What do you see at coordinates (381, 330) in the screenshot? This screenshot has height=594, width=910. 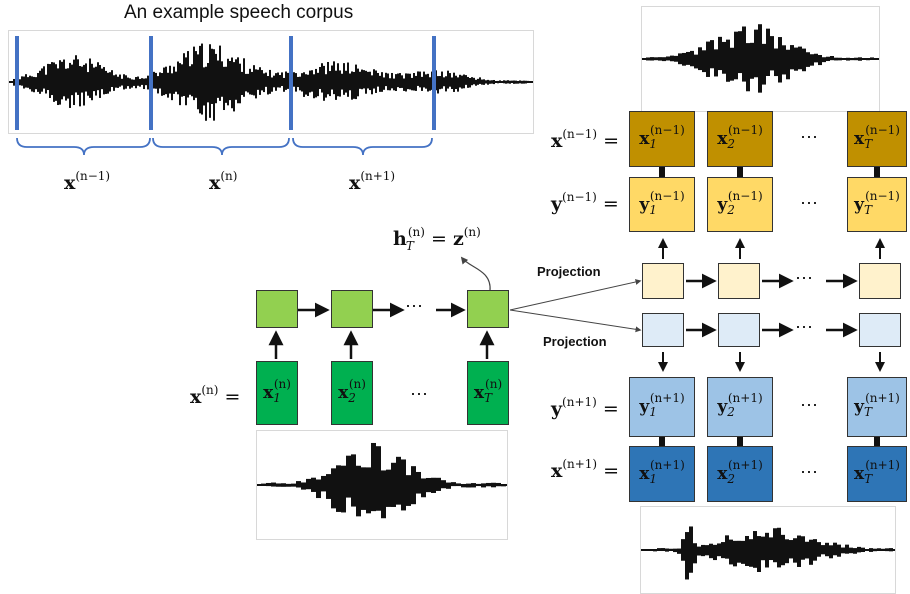 I see `encoder-arrows` at bounding box center [381, 330].